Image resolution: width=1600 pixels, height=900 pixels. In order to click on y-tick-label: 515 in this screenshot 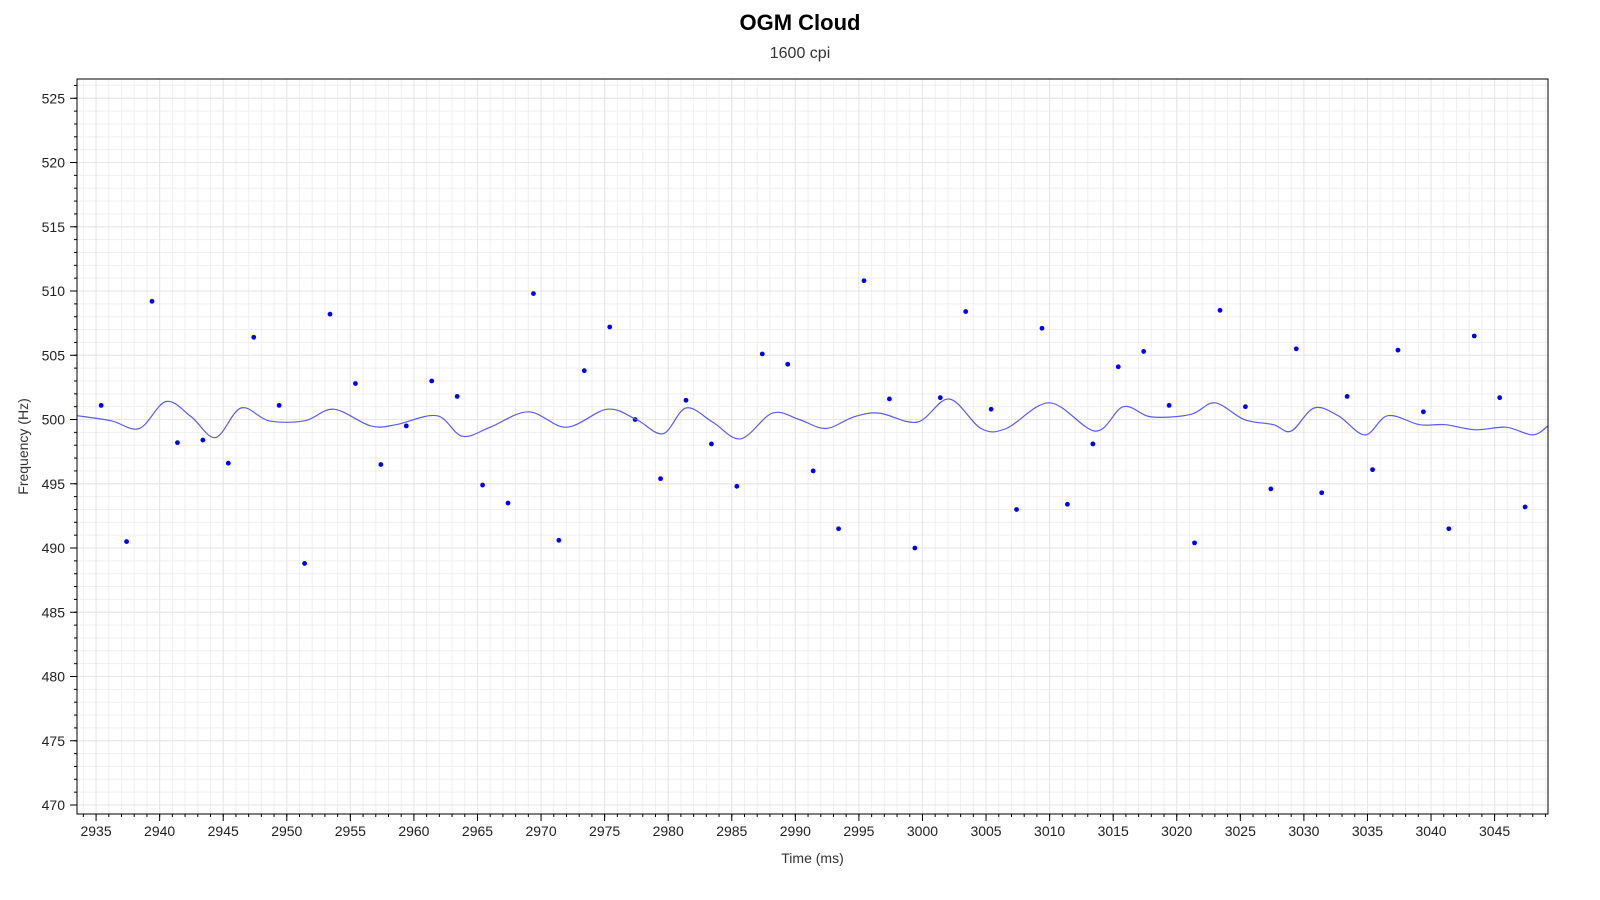, I will do `click(54, 227)`.